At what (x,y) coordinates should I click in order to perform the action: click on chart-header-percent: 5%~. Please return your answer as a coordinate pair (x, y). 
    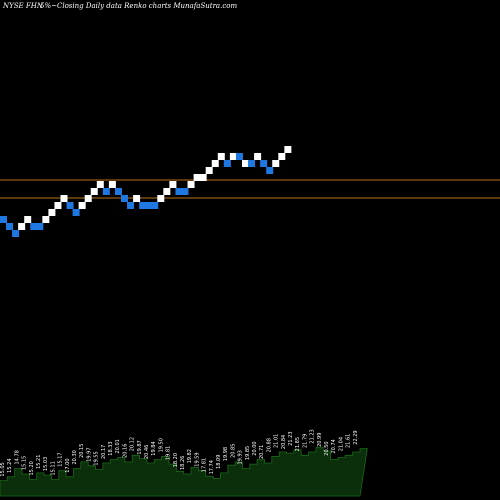
    Looking at the image, I should click on (48, 6).